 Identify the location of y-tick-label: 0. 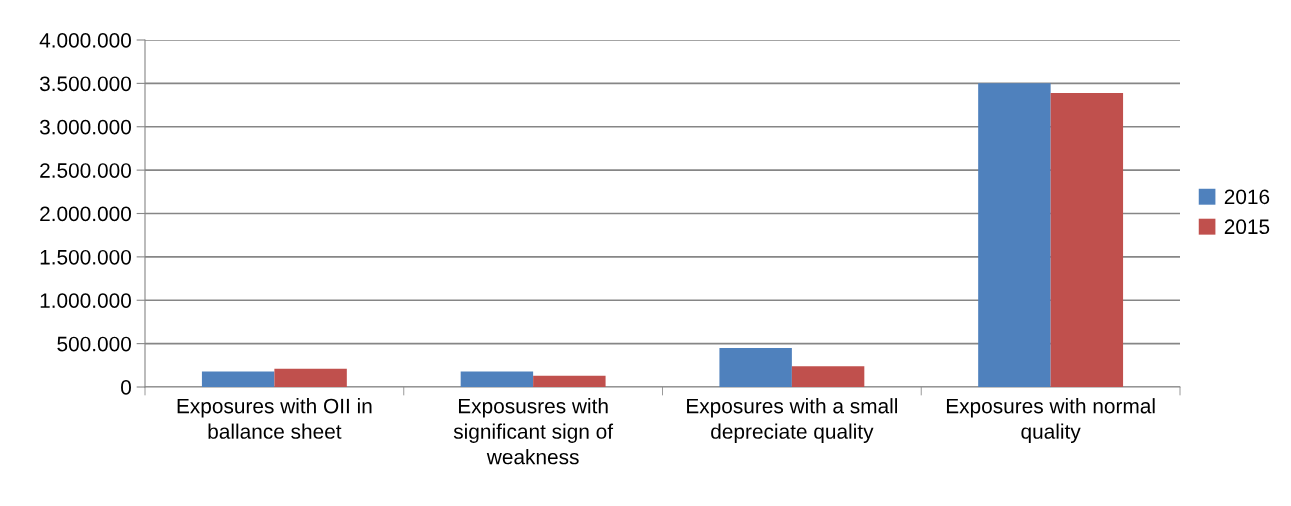
(126, 387).